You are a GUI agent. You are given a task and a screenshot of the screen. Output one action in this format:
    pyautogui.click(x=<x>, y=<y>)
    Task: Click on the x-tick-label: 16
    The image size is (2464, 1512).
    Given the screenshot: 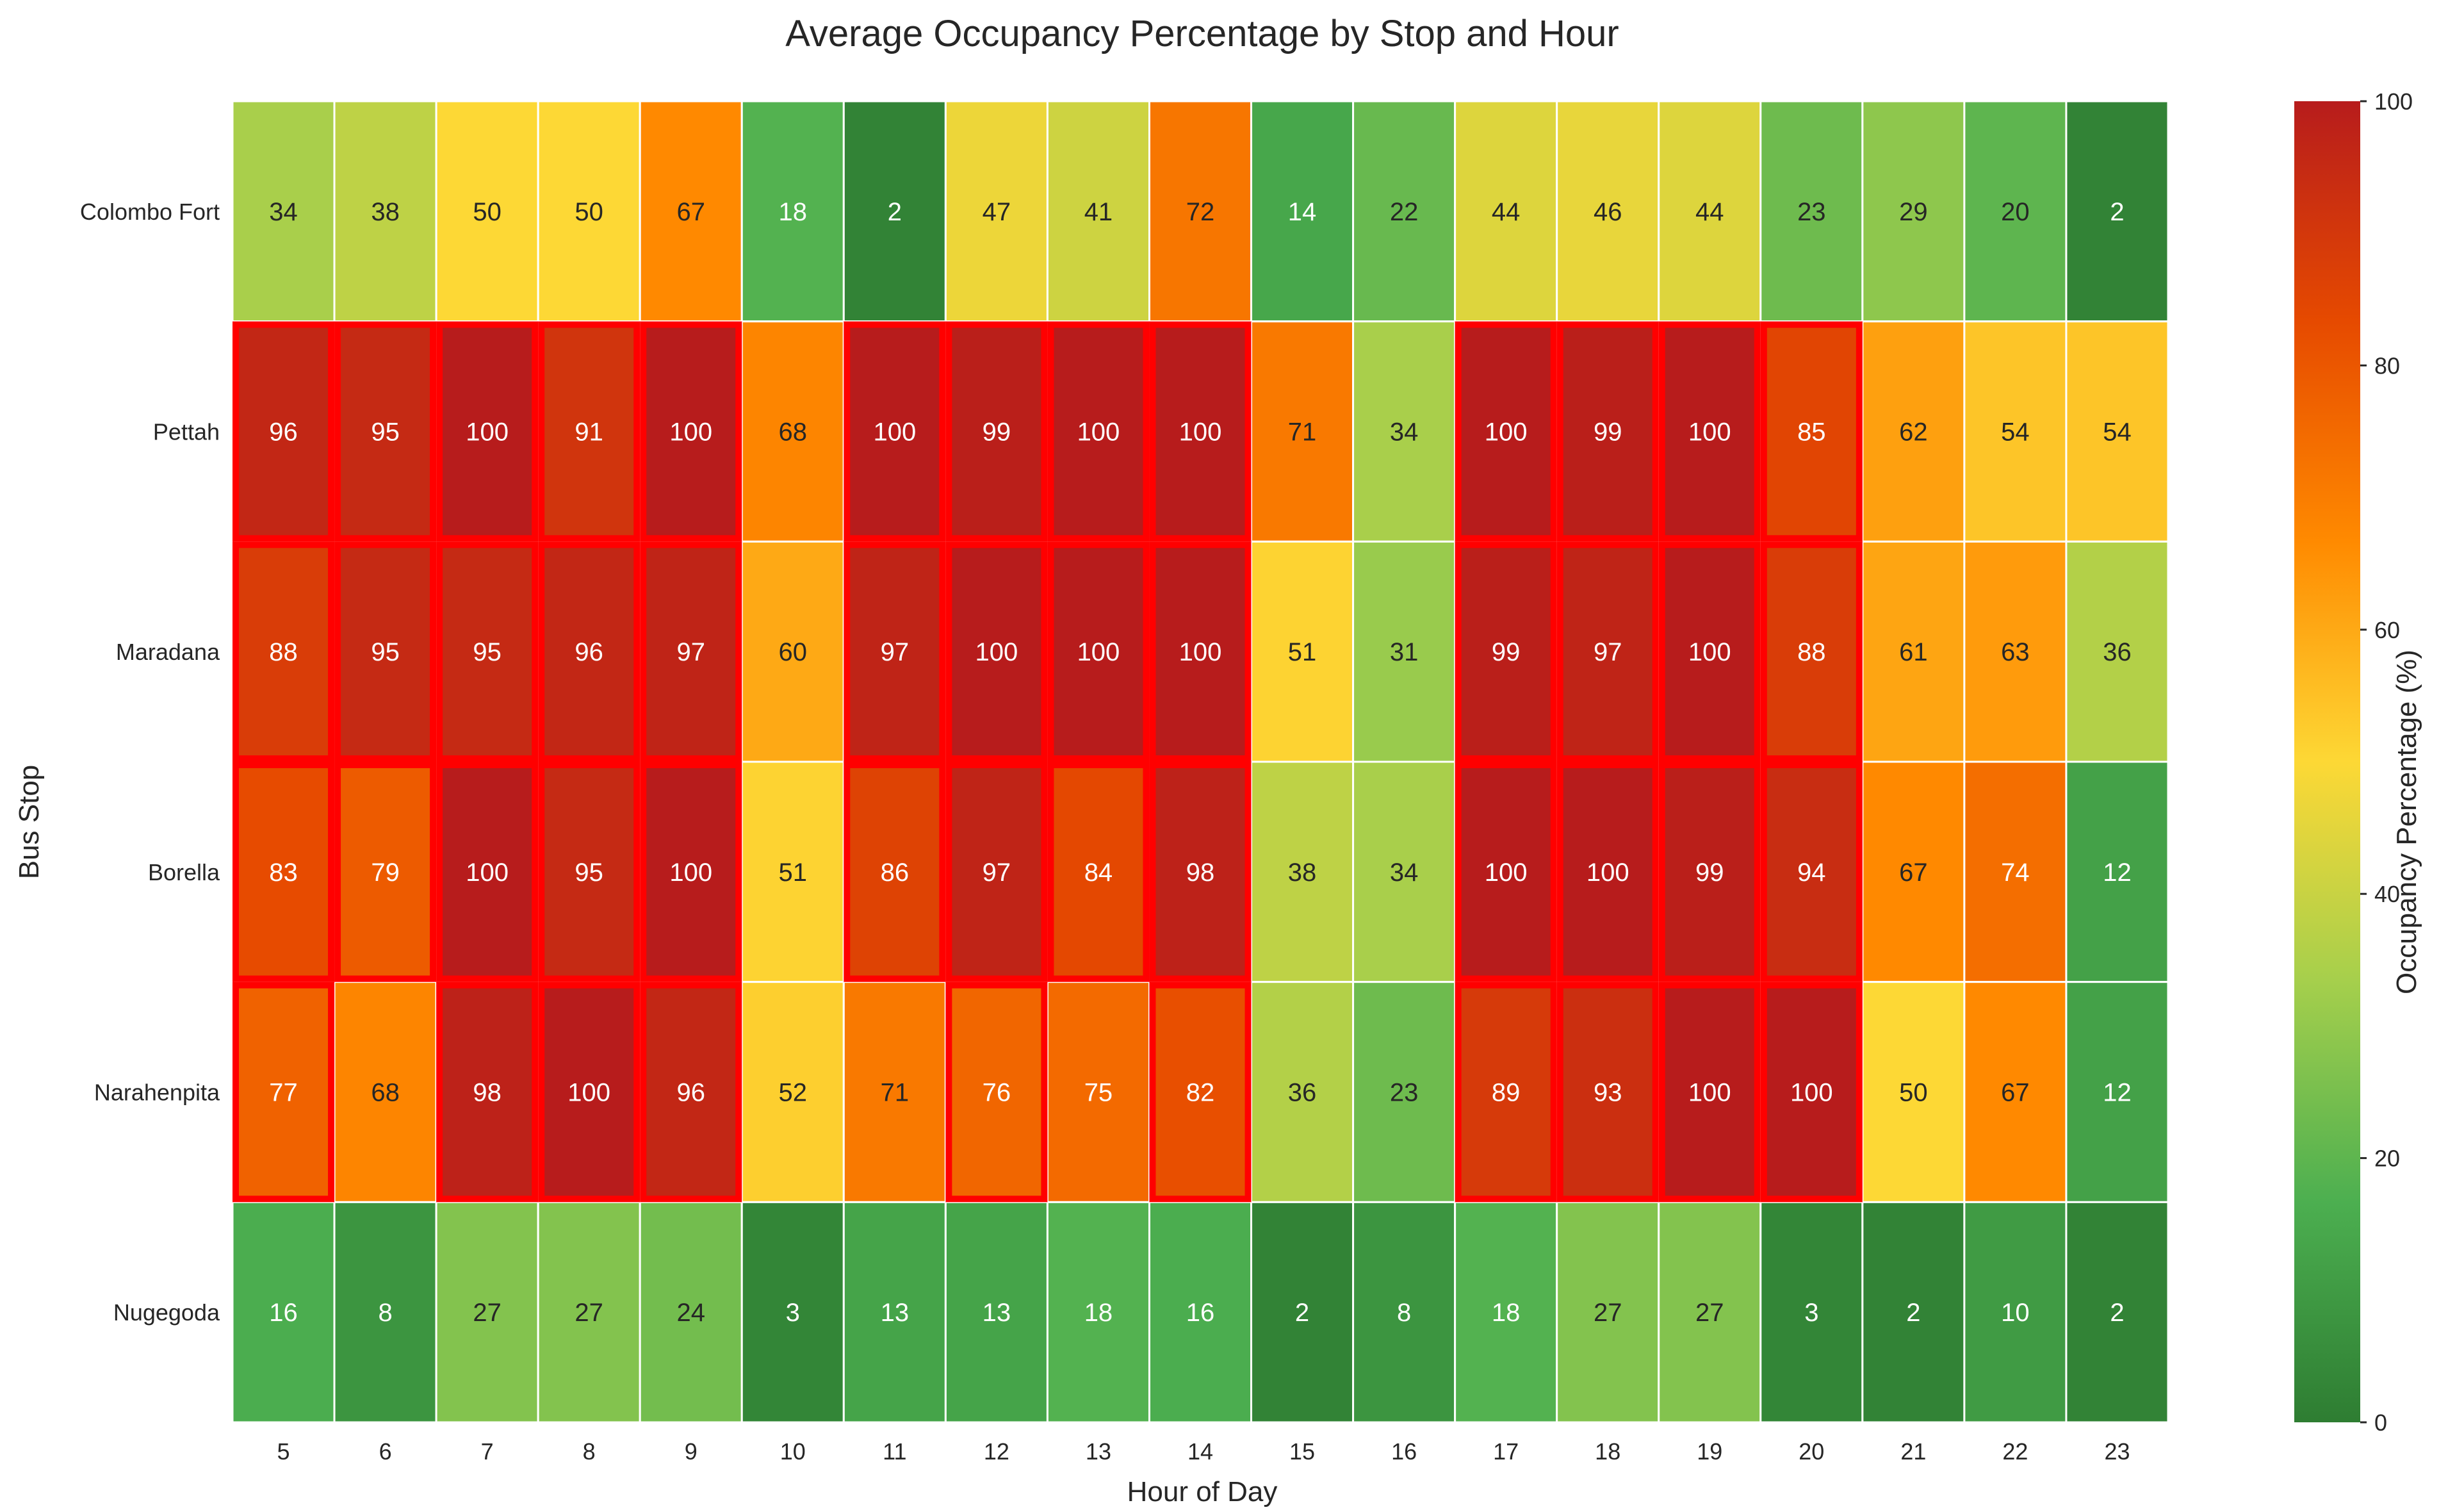 What is the action you would take?
    pyautogui.click(x=1404, y=1451)
    